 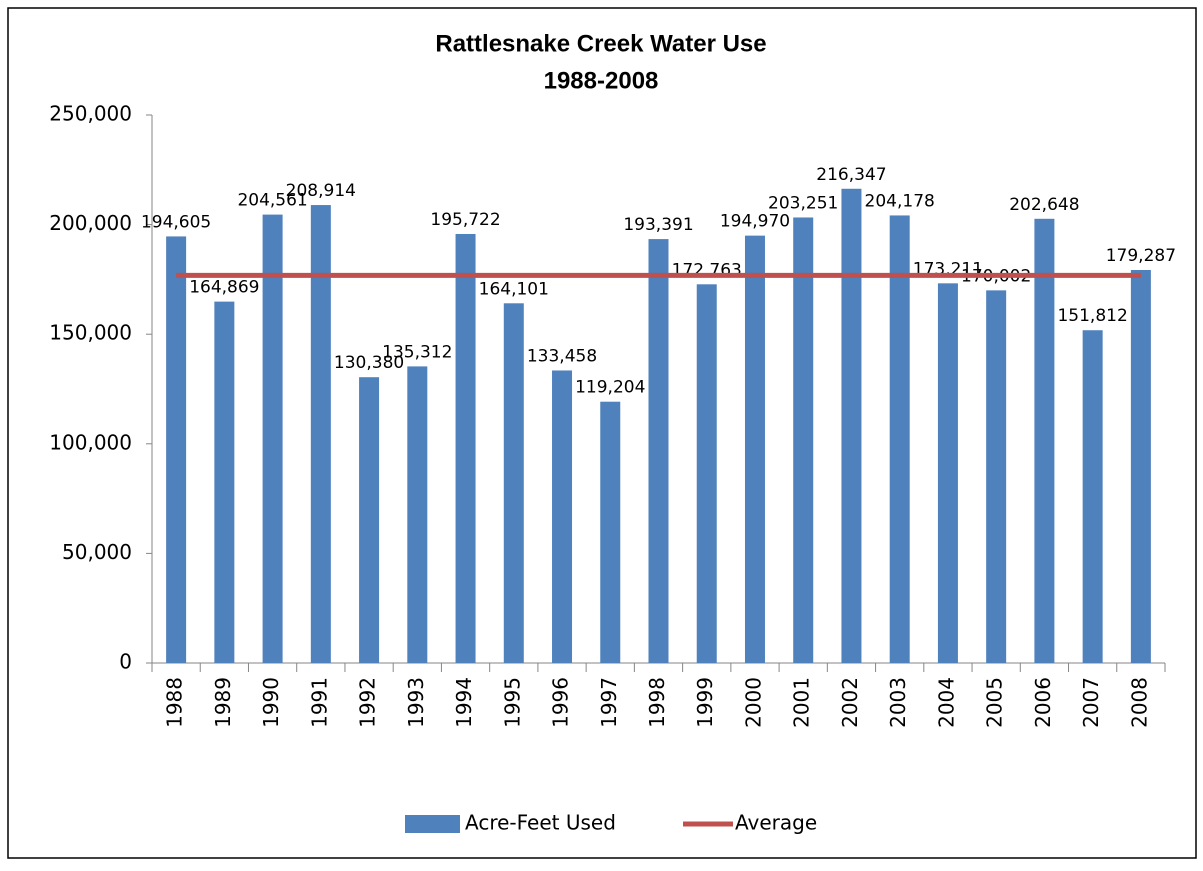 What do you see at coordinates (850, 702) in the screenshot?
I see `x-tick-label: 2002` at bounding box center [850, 702].